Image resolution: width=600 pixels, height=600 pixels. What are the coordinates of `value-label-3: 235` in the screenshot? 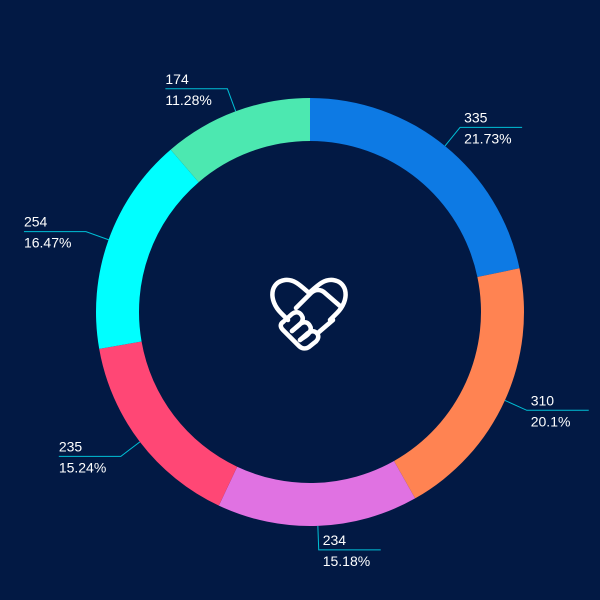 It's located at (71, 446).